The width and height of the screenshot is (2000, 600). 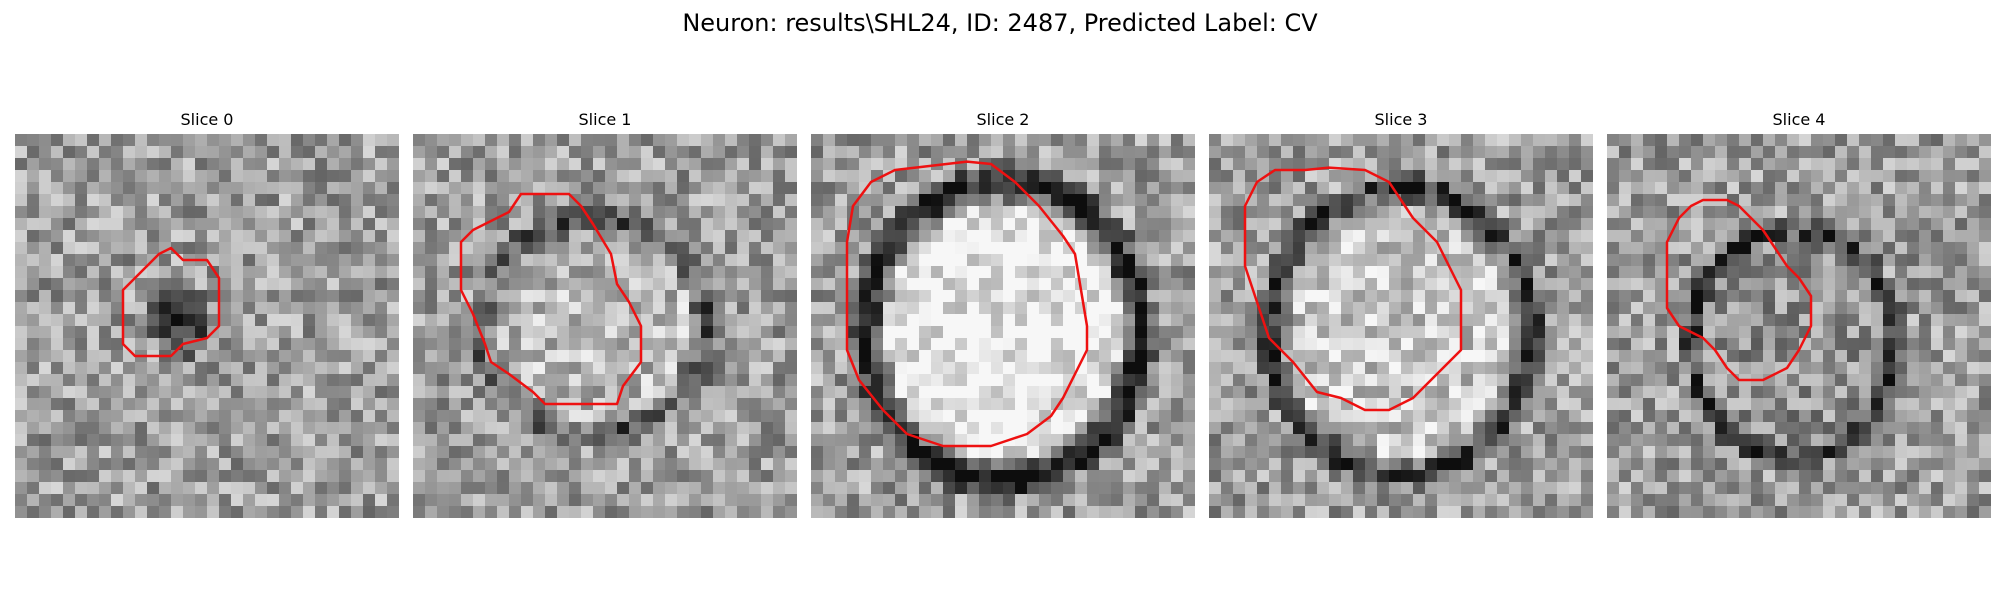 What do you see at coordinates (1003, 119) in the screenshot?
I see `slice-title-2: Slice 2` at bounding box center [1003, 119].